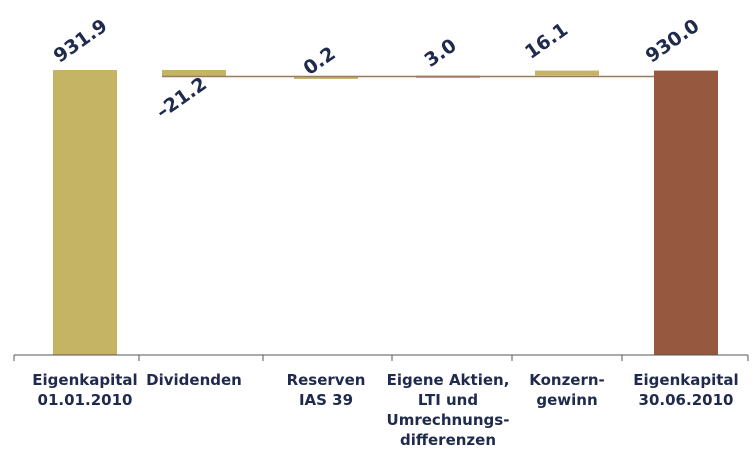  Describe the element at coordinates (567, 390) in the screenshot. I see `category-label-4: Konzern-gewinn` at that location.